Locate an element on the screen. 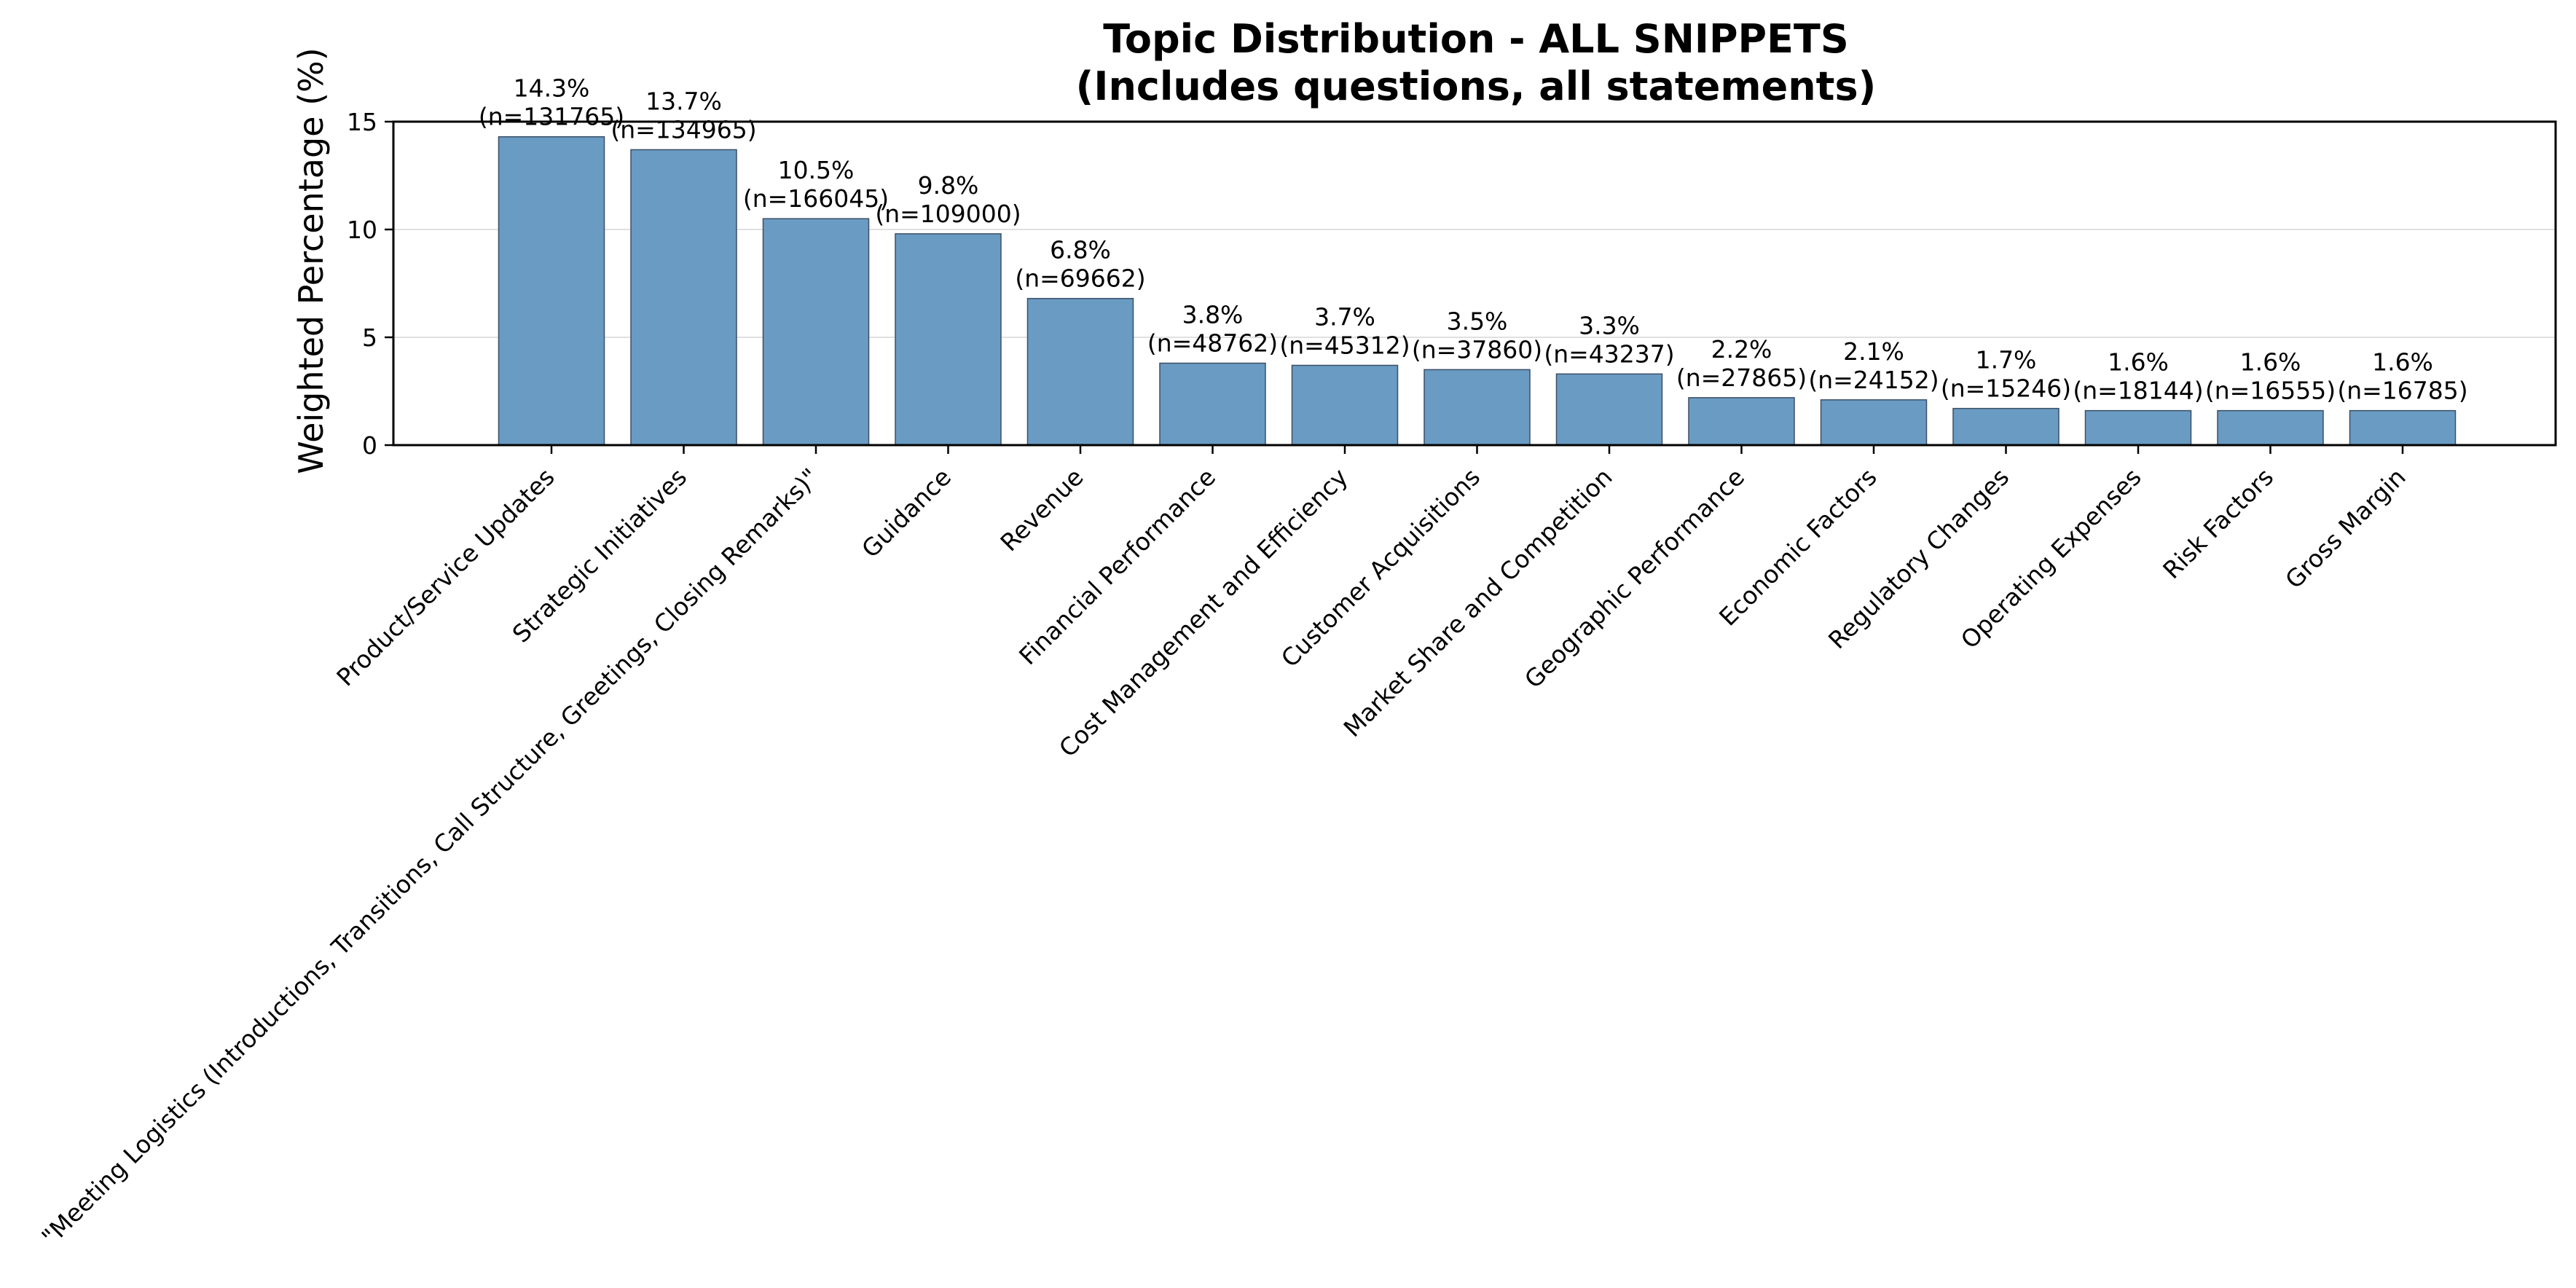 The image size is (2576, 1288). chart-title-line-2: (Includes questions, all statements) is located at coordinates (1476, 86).